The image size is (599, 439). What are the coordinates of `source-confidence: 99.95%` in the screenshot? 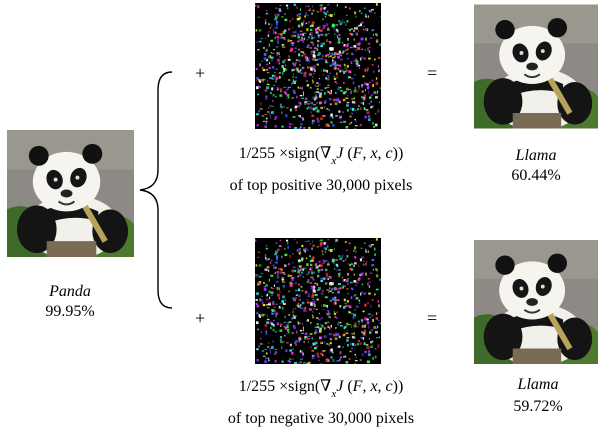 It's located at (70, 311).